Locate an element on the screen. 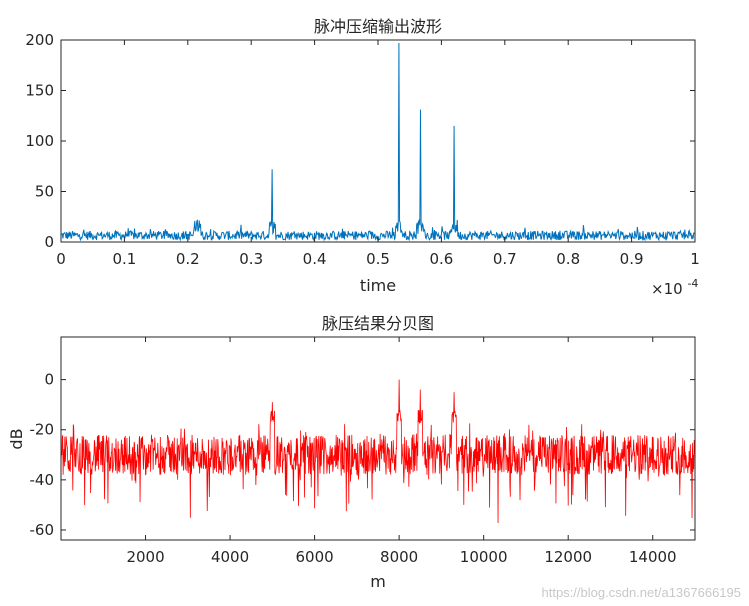 The height and width of the screenshot is (606, 749). bottom-x-tick-label: 10000 is located at coordinates (484, 557).